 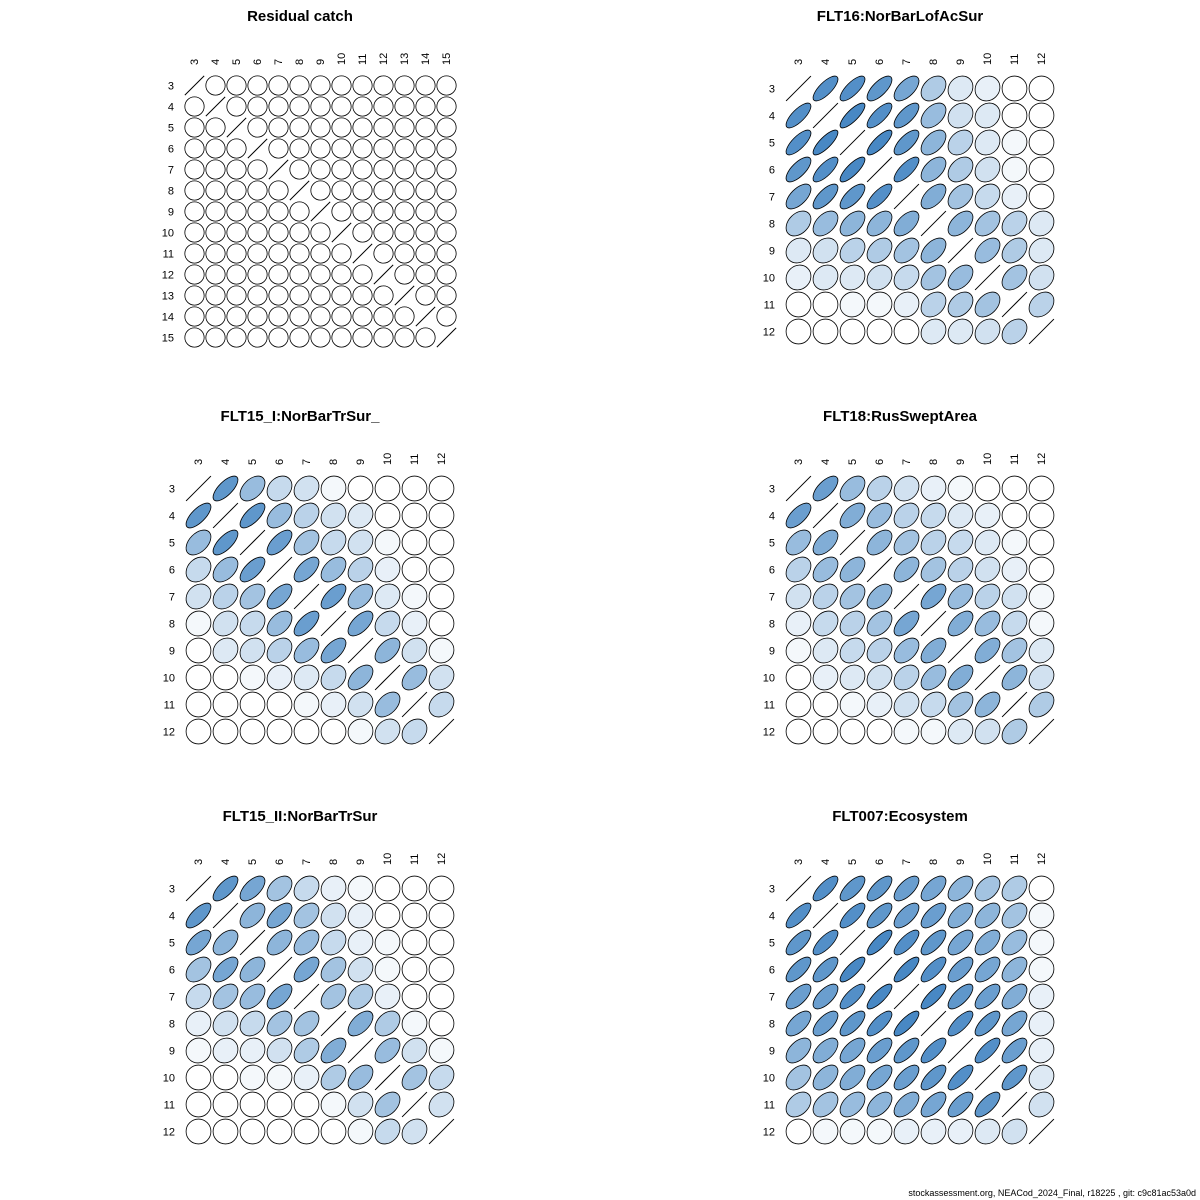 What do you see at coordinates (988, 859) in the screenshot?
I see `age-label-top: 10` at bounding box center [988, 859].